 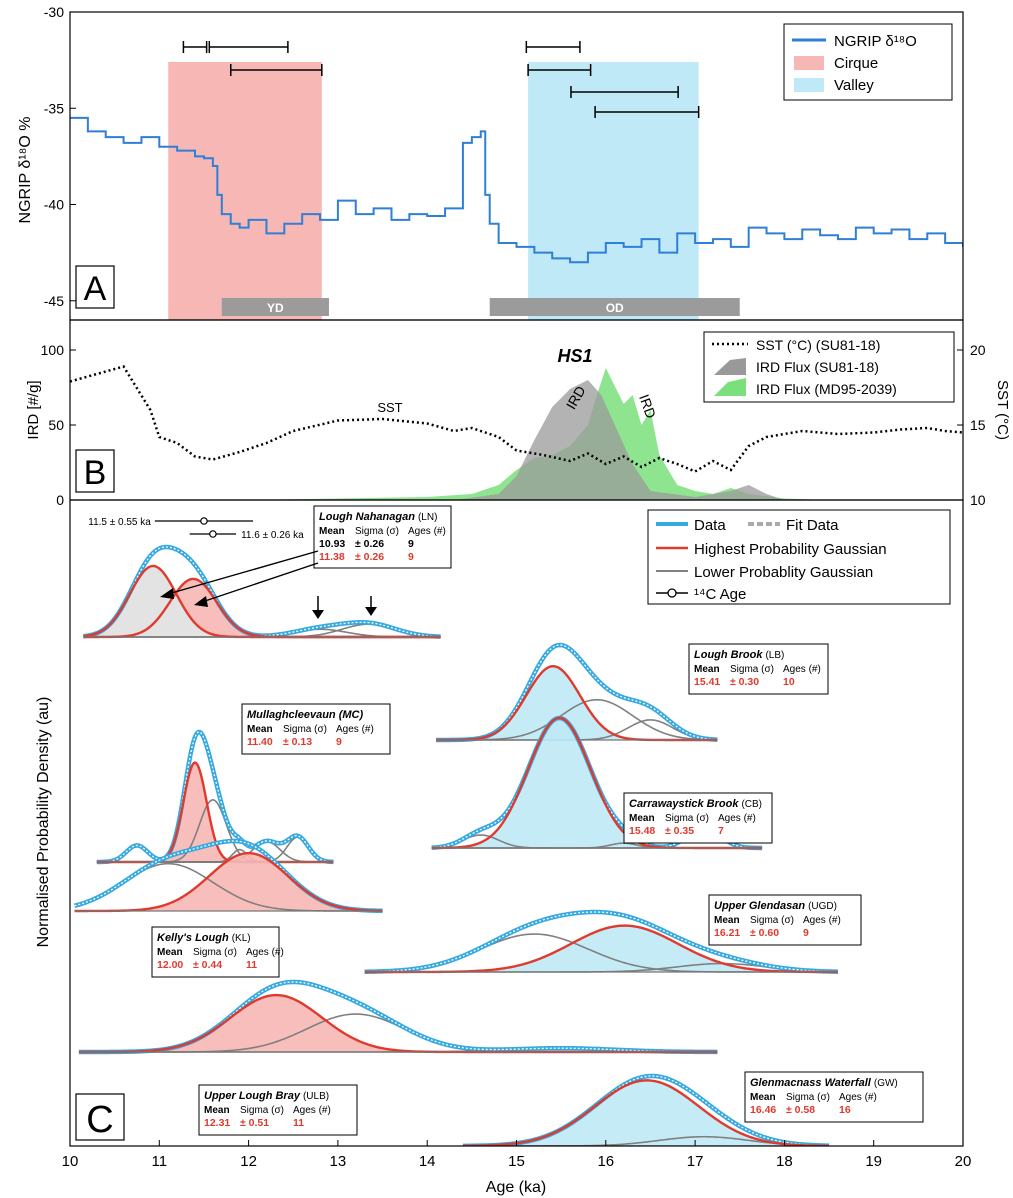 What do you see at coordinates (695, 1161) in the screenshot?
I see `x-tick-label: 17` at bounding box center [695, 1161].